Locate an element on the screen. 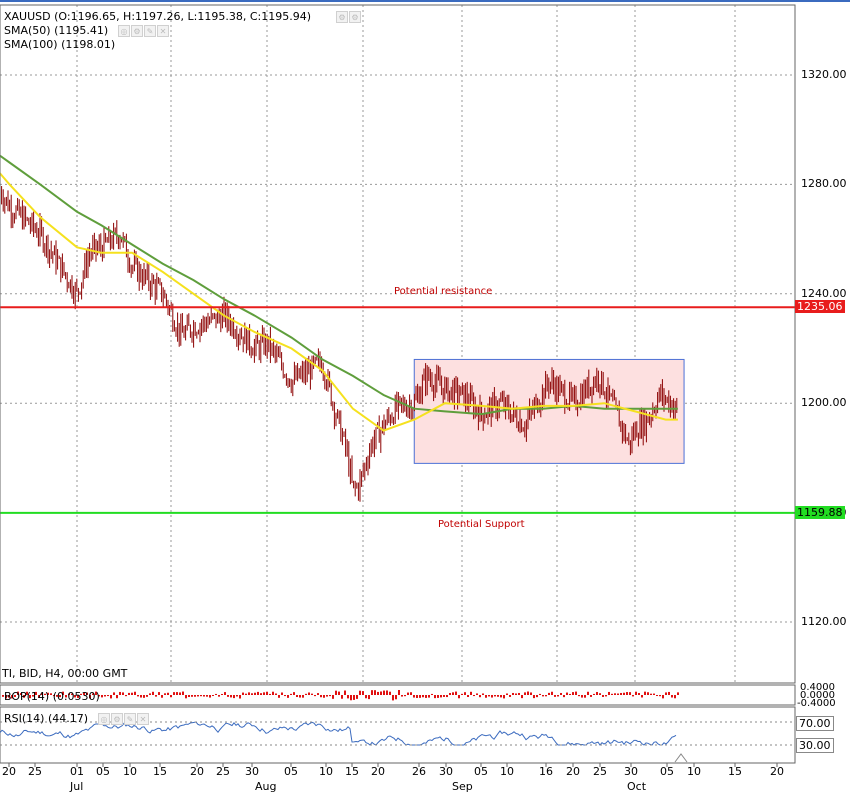 The width and height of the screenshot is (850, 800). bop-panel-frame is located at coordinates (398, 695).